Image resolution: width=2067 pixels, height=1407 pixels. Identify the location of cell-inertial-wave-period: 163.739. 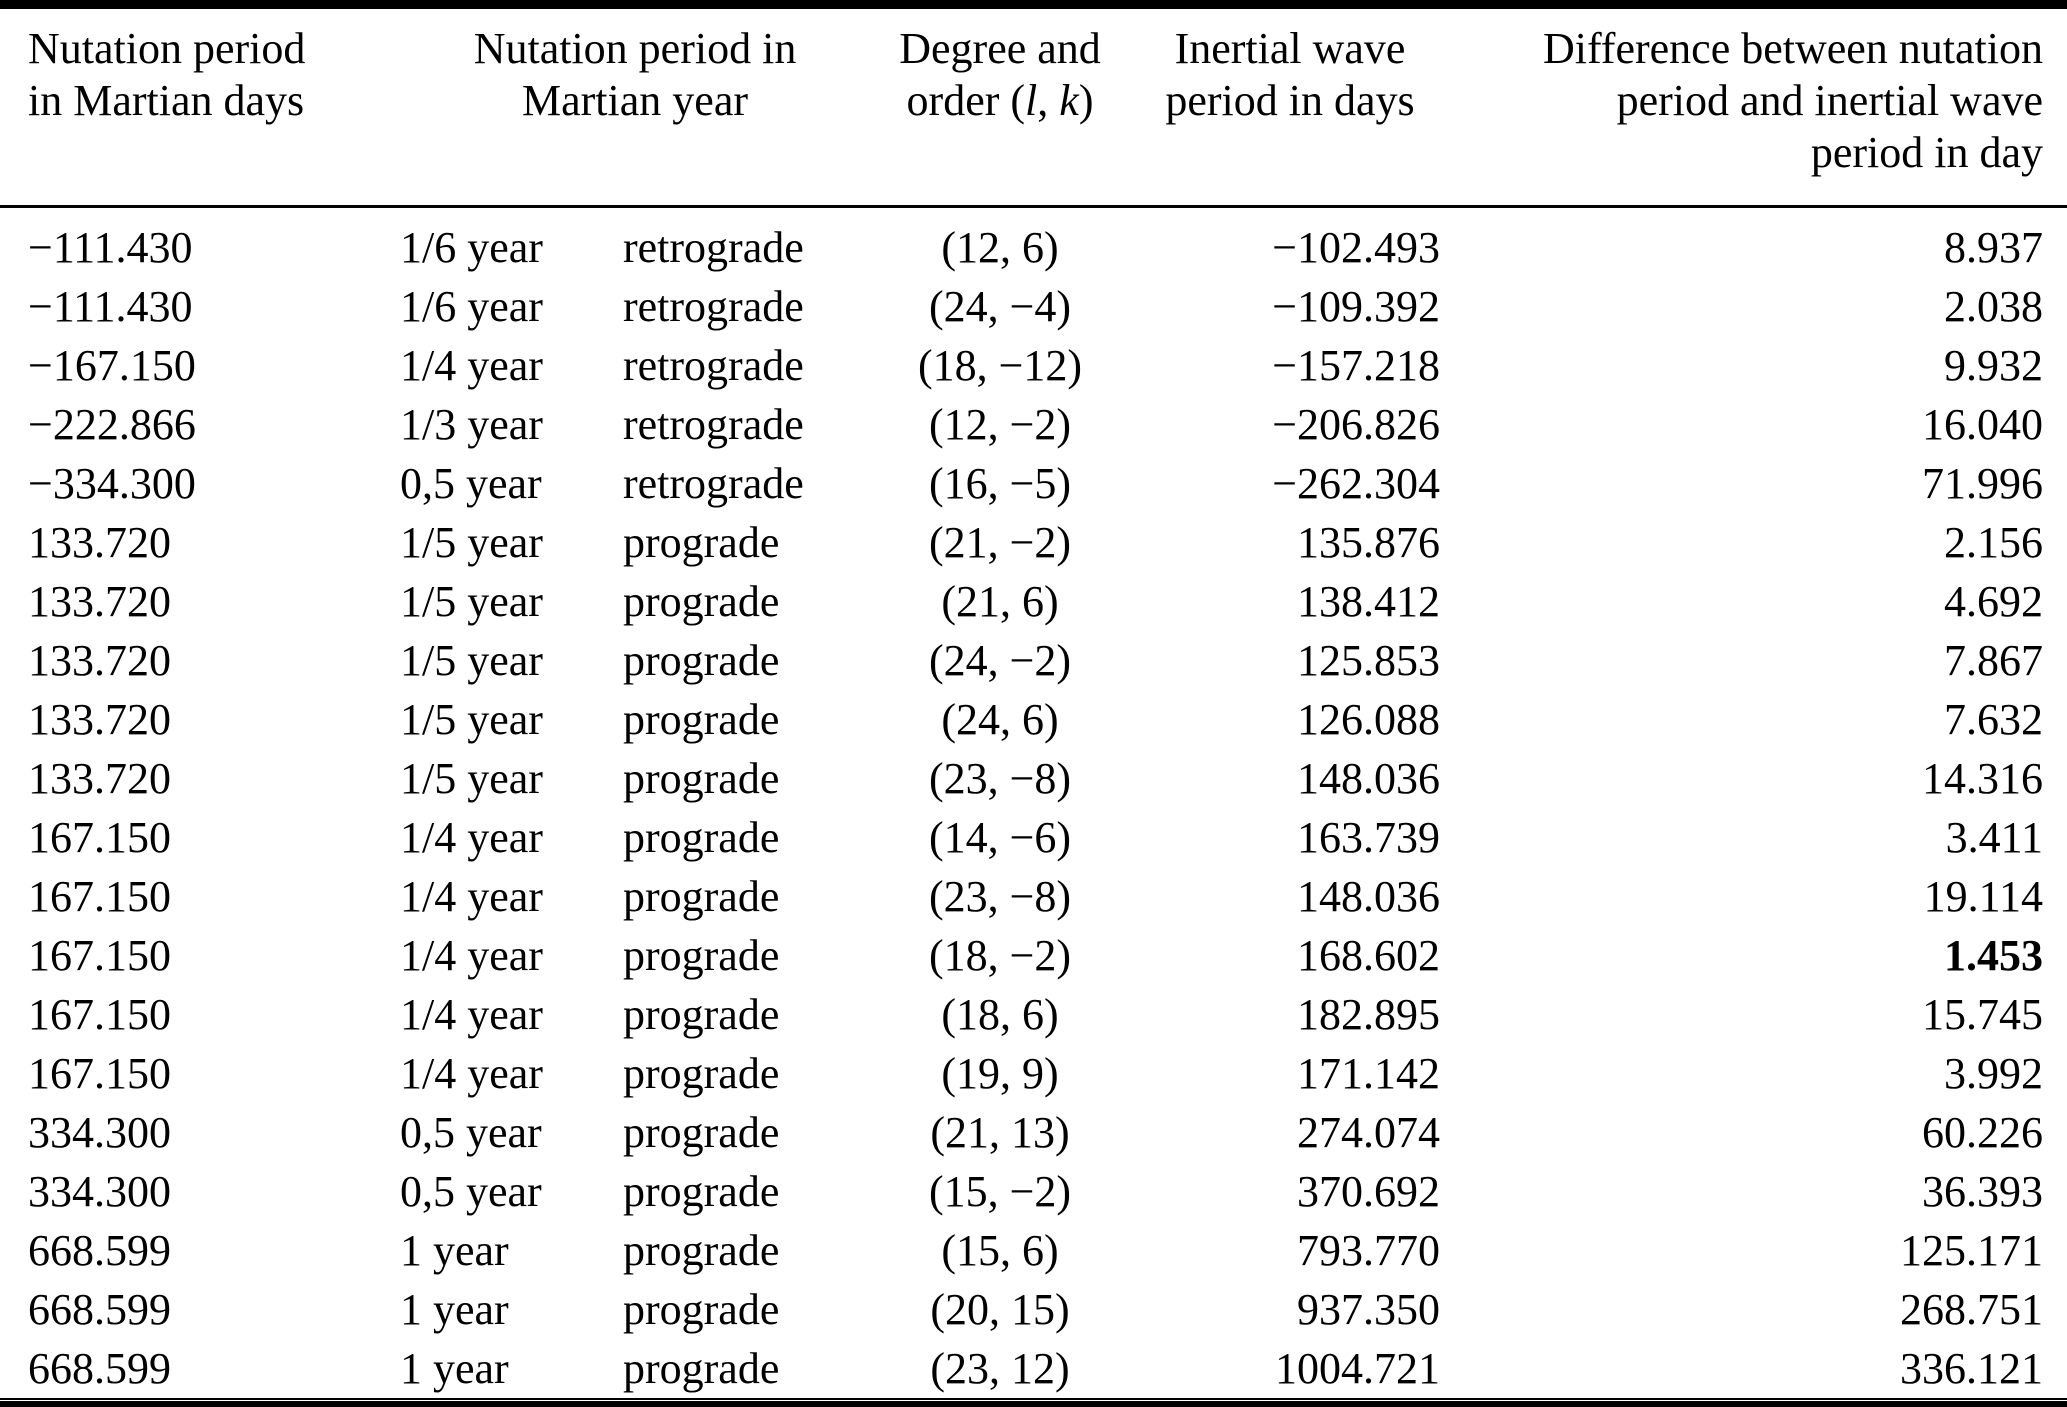
(1369, 837).